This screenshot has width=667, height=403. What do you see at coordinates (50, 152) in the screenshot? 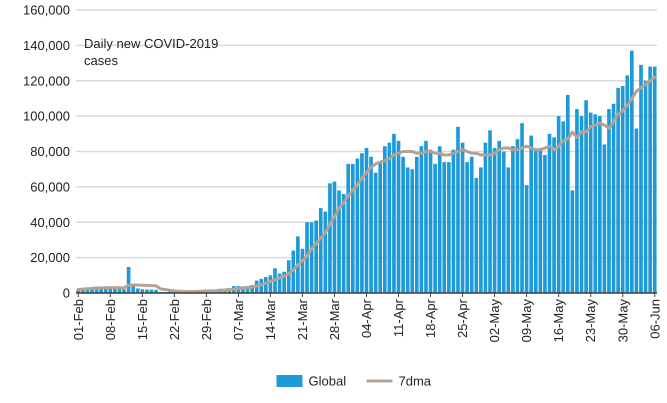
I see `y-tick-label: 80,000` at bounding box center [50, 152].